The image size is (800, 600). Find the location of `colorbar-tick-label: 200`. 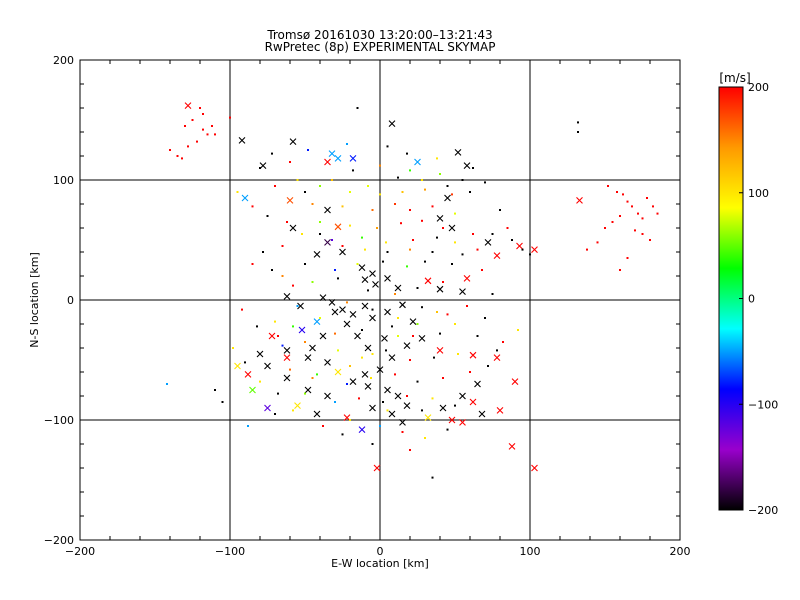

colorbar-tick-label: 200 is located at coordinates (758, 87).